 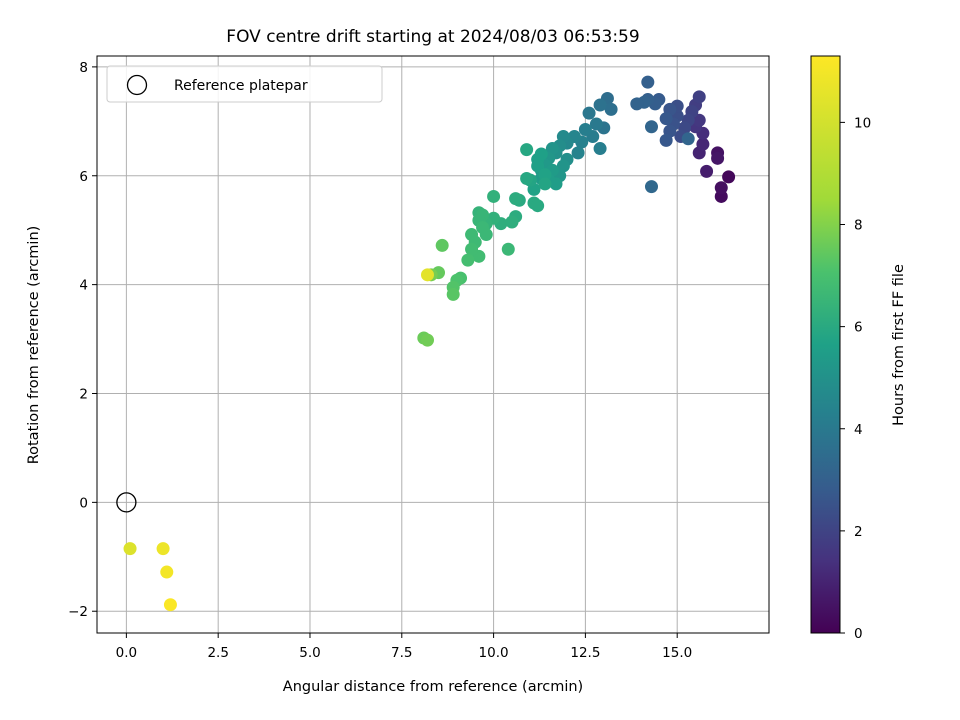 I want to click on x-tick-label: 7.5, so click(x=401, y=653).